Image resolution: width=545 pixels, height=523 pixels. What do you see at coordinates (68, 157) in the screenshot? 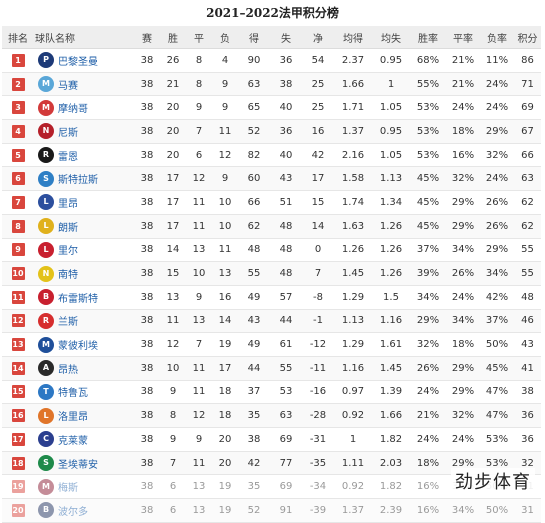
I see `team-name-link: 雷恩` at bounding box center [68, 157].